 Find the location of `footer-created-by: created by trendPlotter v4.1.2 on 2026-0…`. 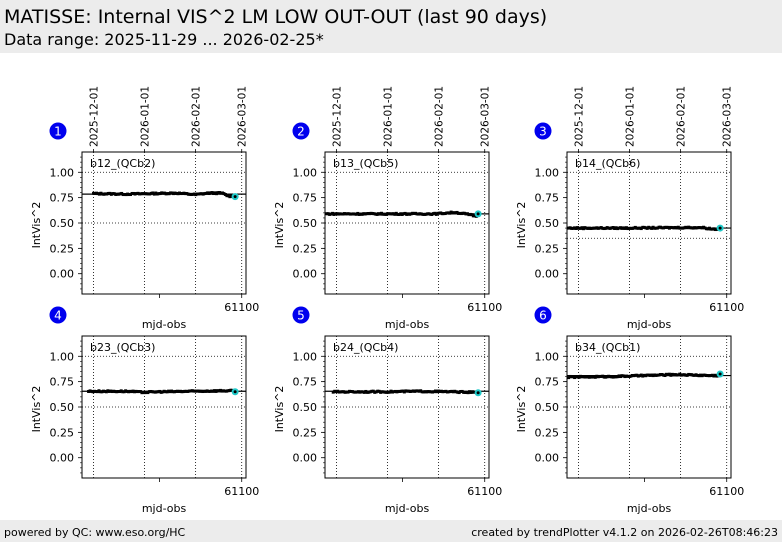

footer-created-by: created by trendPlotter v4.1.2 on 2026-0… is located at coordinates (624, 532).